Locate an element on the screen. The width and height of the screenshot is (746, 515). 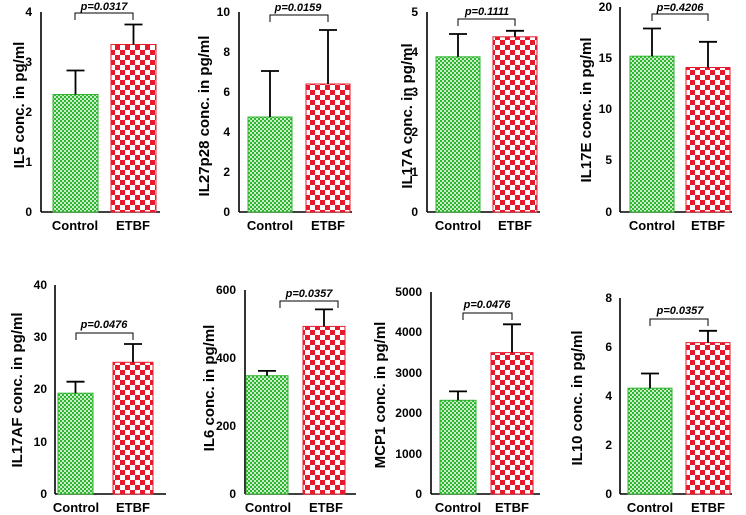
y-tick-label: 1 is located at coordinates (28, 162).